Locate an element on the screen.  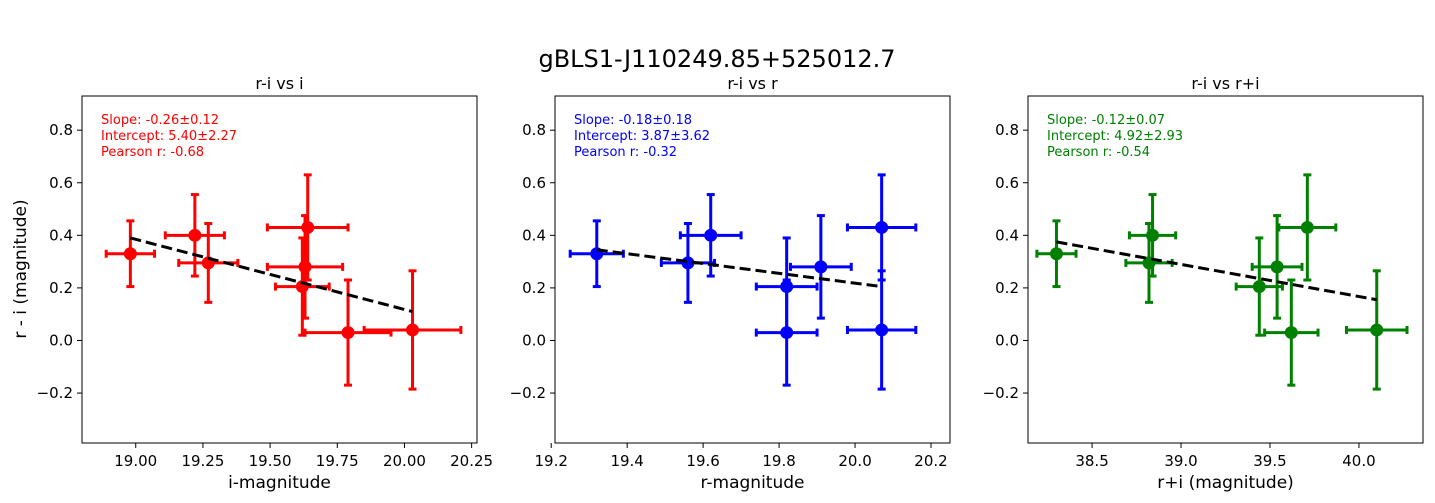
chart-title: r-i vs i is located at coordinates (279, 83).